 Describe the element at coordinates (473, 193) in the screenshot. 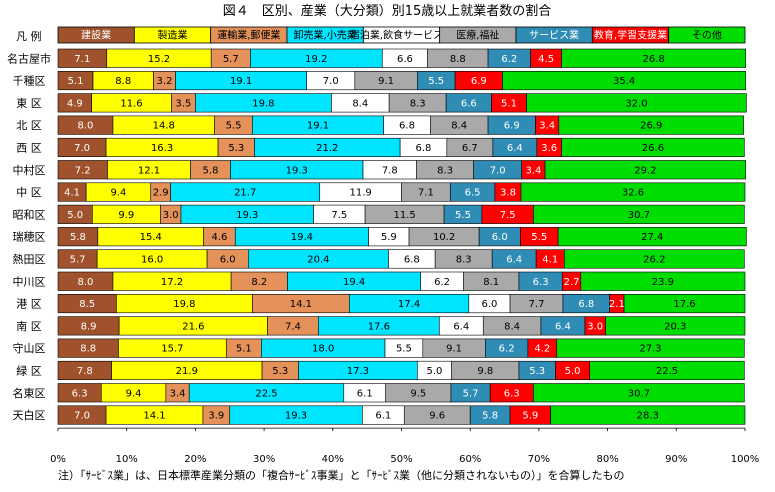

I see `data-label: 6.5` at that location.